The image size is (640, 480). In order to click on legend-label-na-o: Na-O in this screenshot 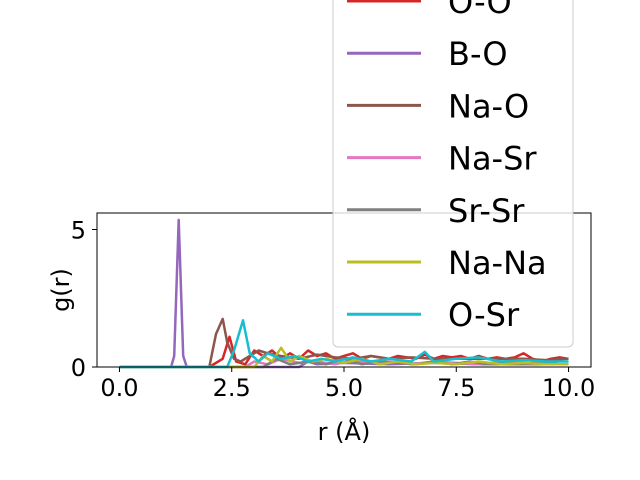, I will do `click(488, 106)`.